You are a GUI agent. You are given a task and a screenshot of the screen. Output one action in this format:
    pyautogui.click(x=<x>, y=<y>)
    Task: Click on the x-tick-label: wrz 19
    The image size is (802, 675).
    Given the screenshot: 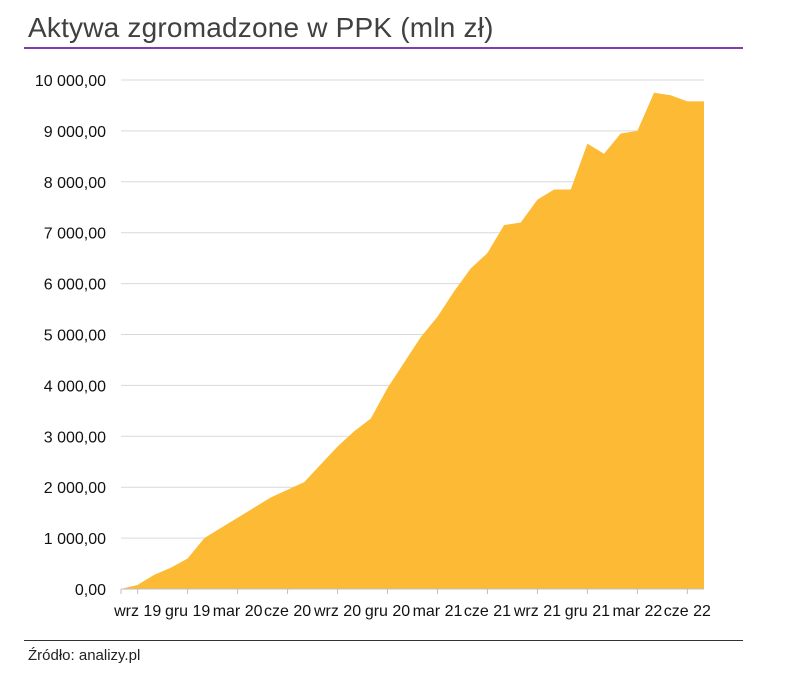 What is the action you would take?
    pyautogui.click(x=137, y=611)
    